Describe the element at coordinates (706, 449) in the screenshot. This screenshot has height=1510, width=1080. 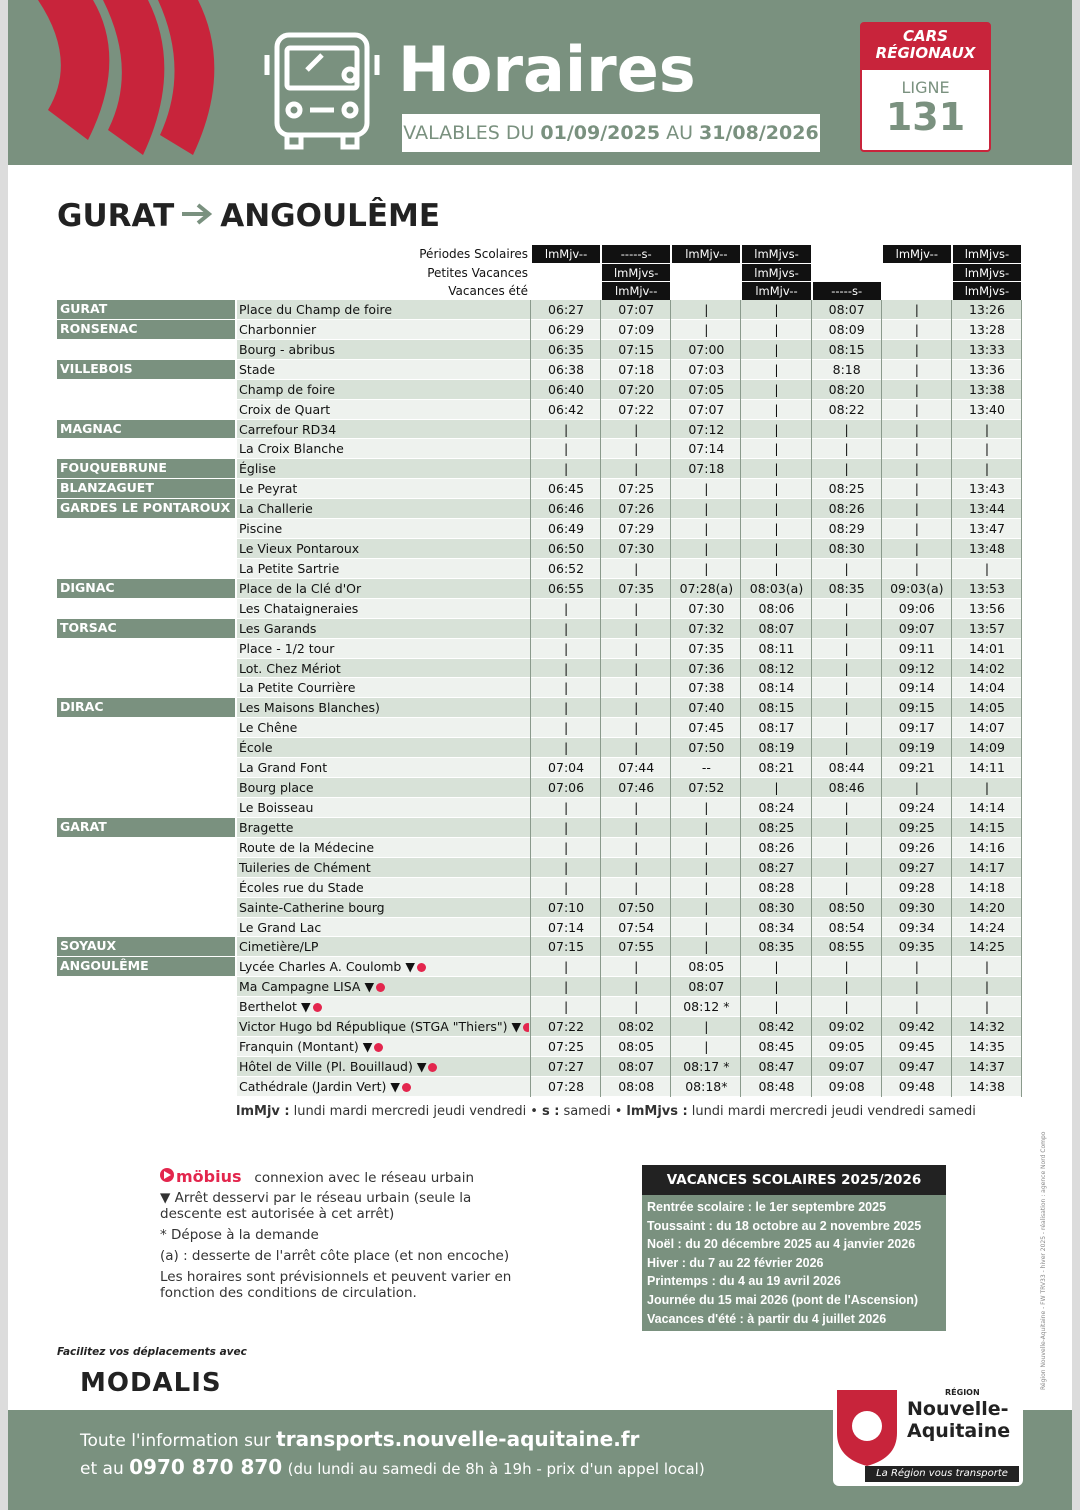
I see `time: 07:14` at that location.